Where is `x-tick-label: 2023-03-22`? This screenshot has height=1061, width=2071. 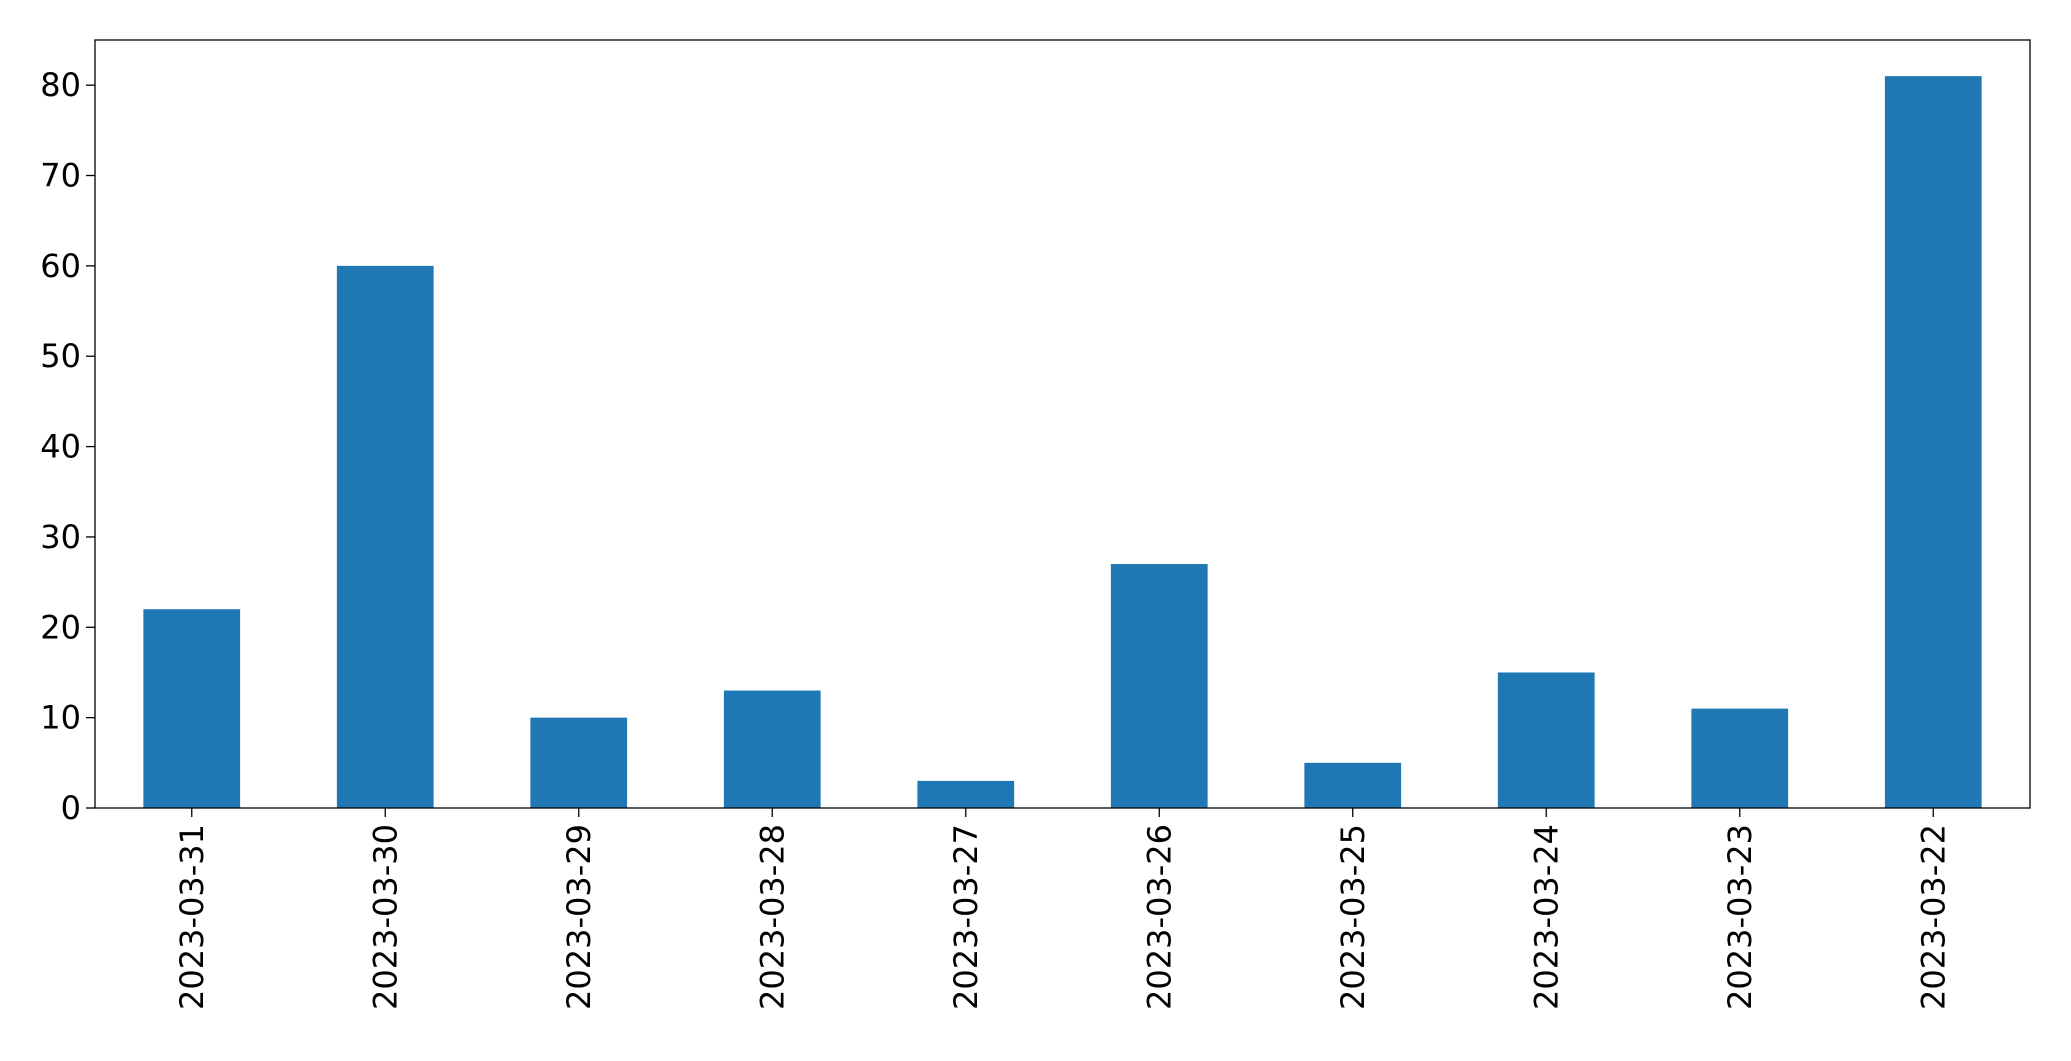 x-tick-label: 2023-03-22 is located at coordinates (1933, 917).